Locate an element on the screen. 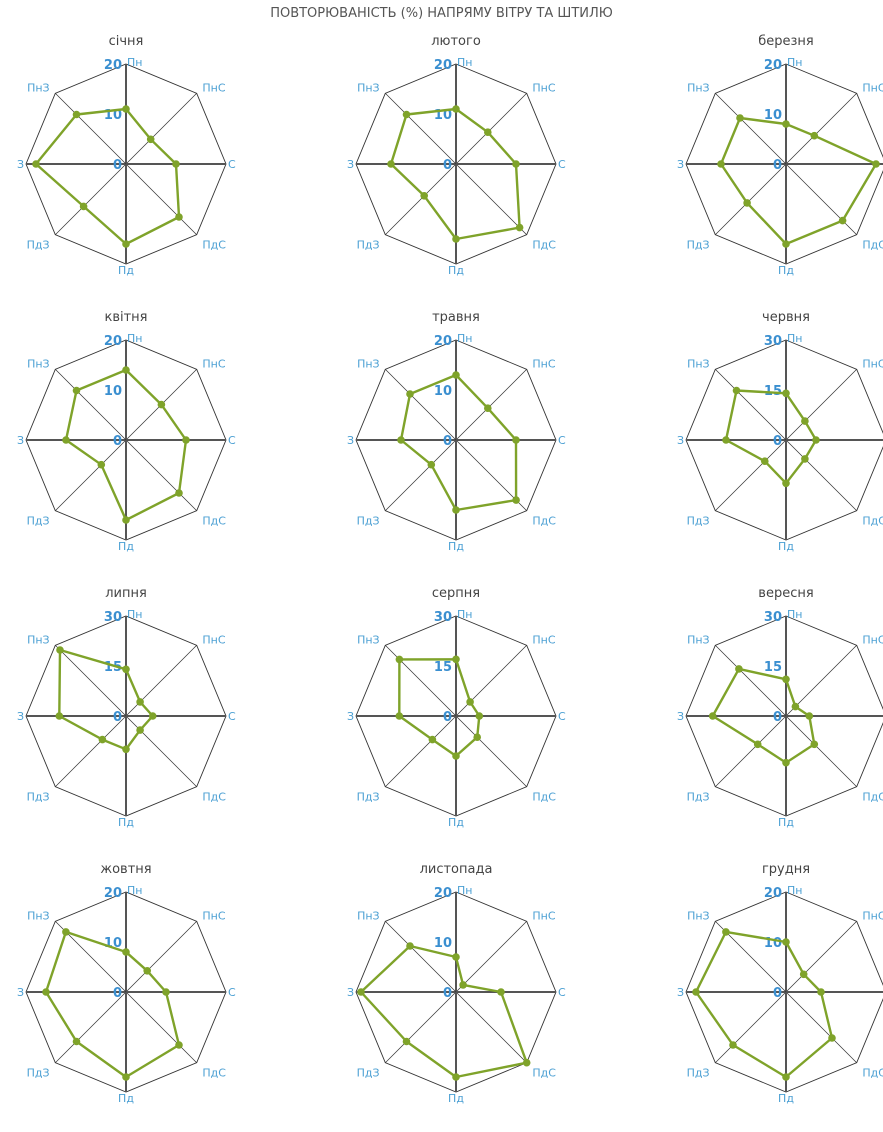 The image size is (883, 1132). radar-chart: квітня 20 10 0 Пн ПнС С ПдС Пд ПдЗ З ПнЗ is located at coordinates (126, 445).